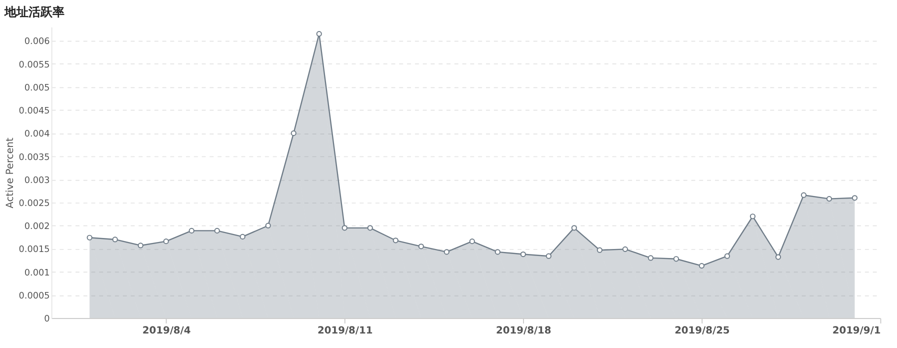 This screenshot has height=348, width=897. I want to click on x-tick-label: 2019/8/25, so click(702, 330).